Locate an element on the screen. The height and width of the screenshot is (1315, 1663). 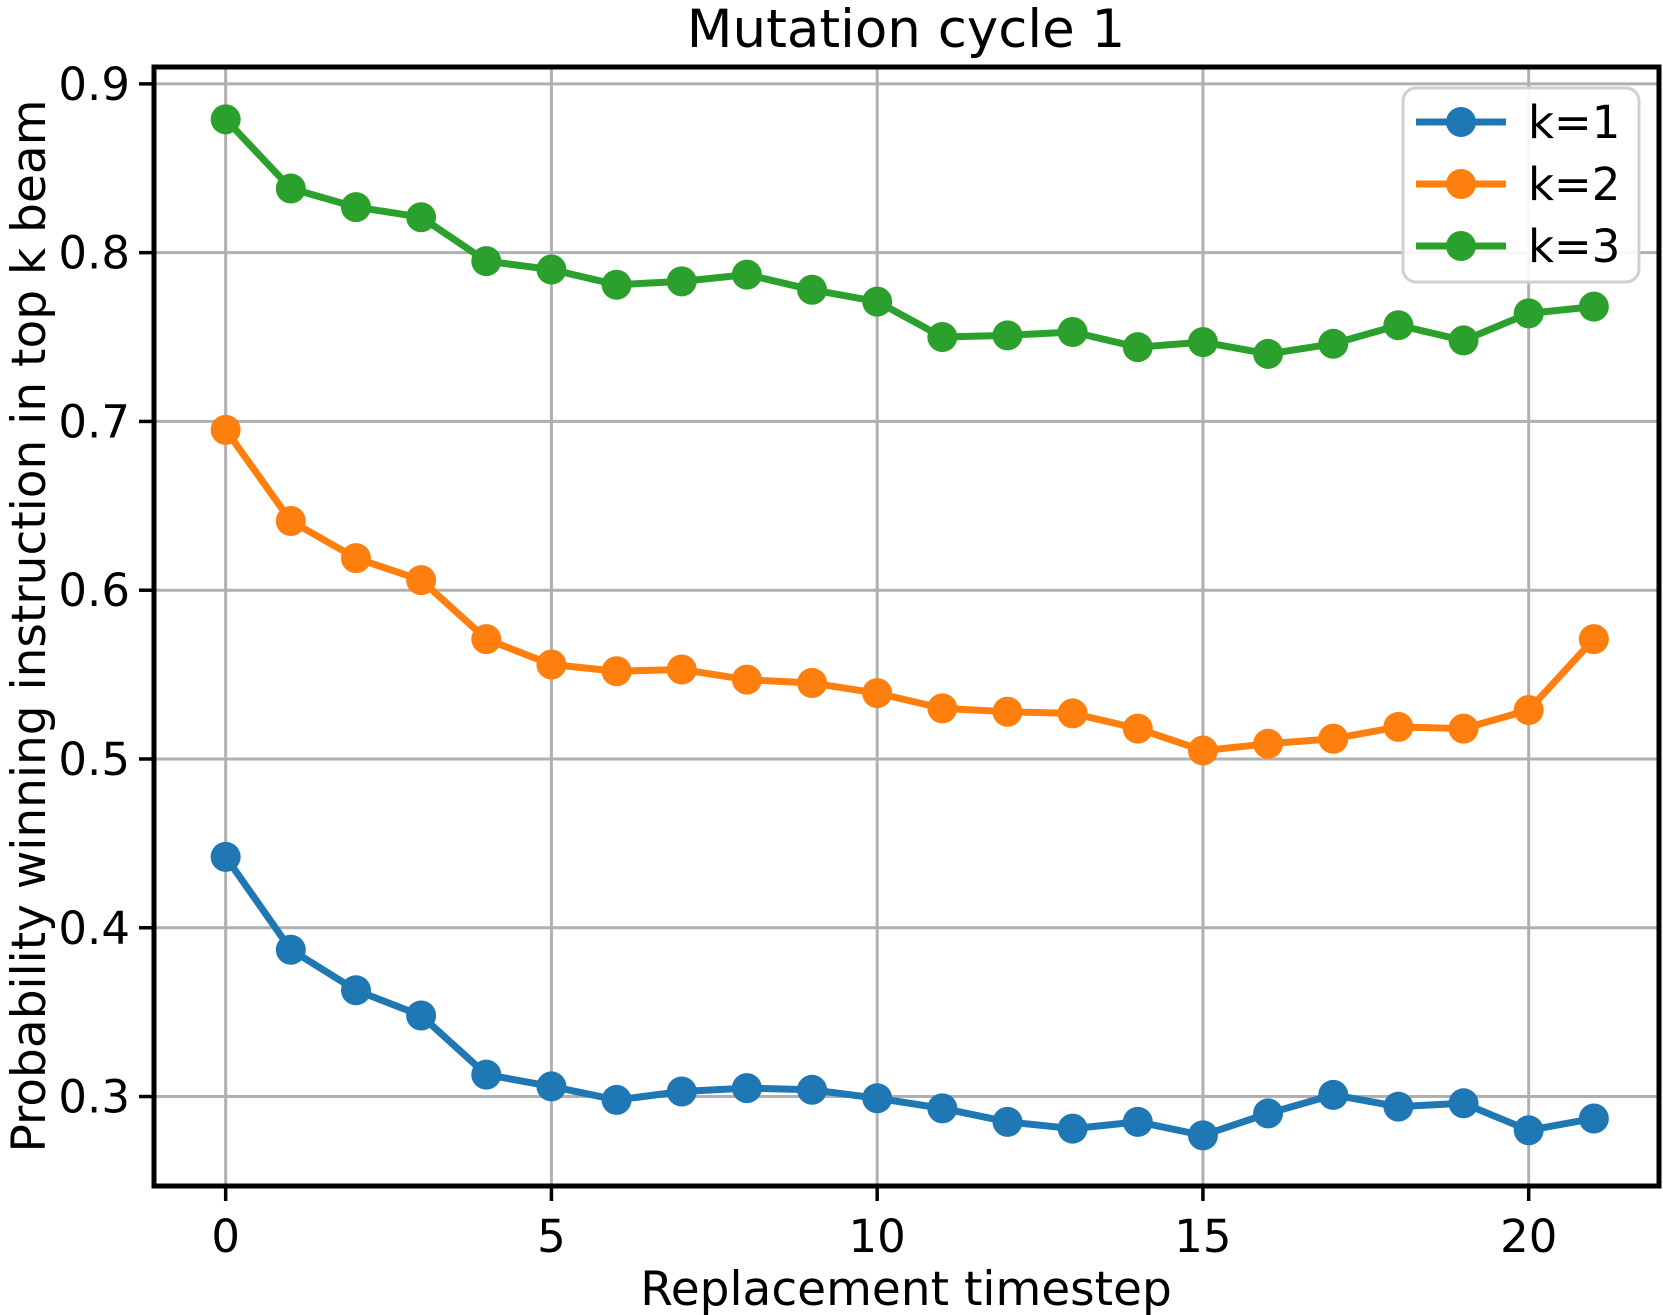
legend-item-k1: k=1 is located at coordinates (1518, 122).